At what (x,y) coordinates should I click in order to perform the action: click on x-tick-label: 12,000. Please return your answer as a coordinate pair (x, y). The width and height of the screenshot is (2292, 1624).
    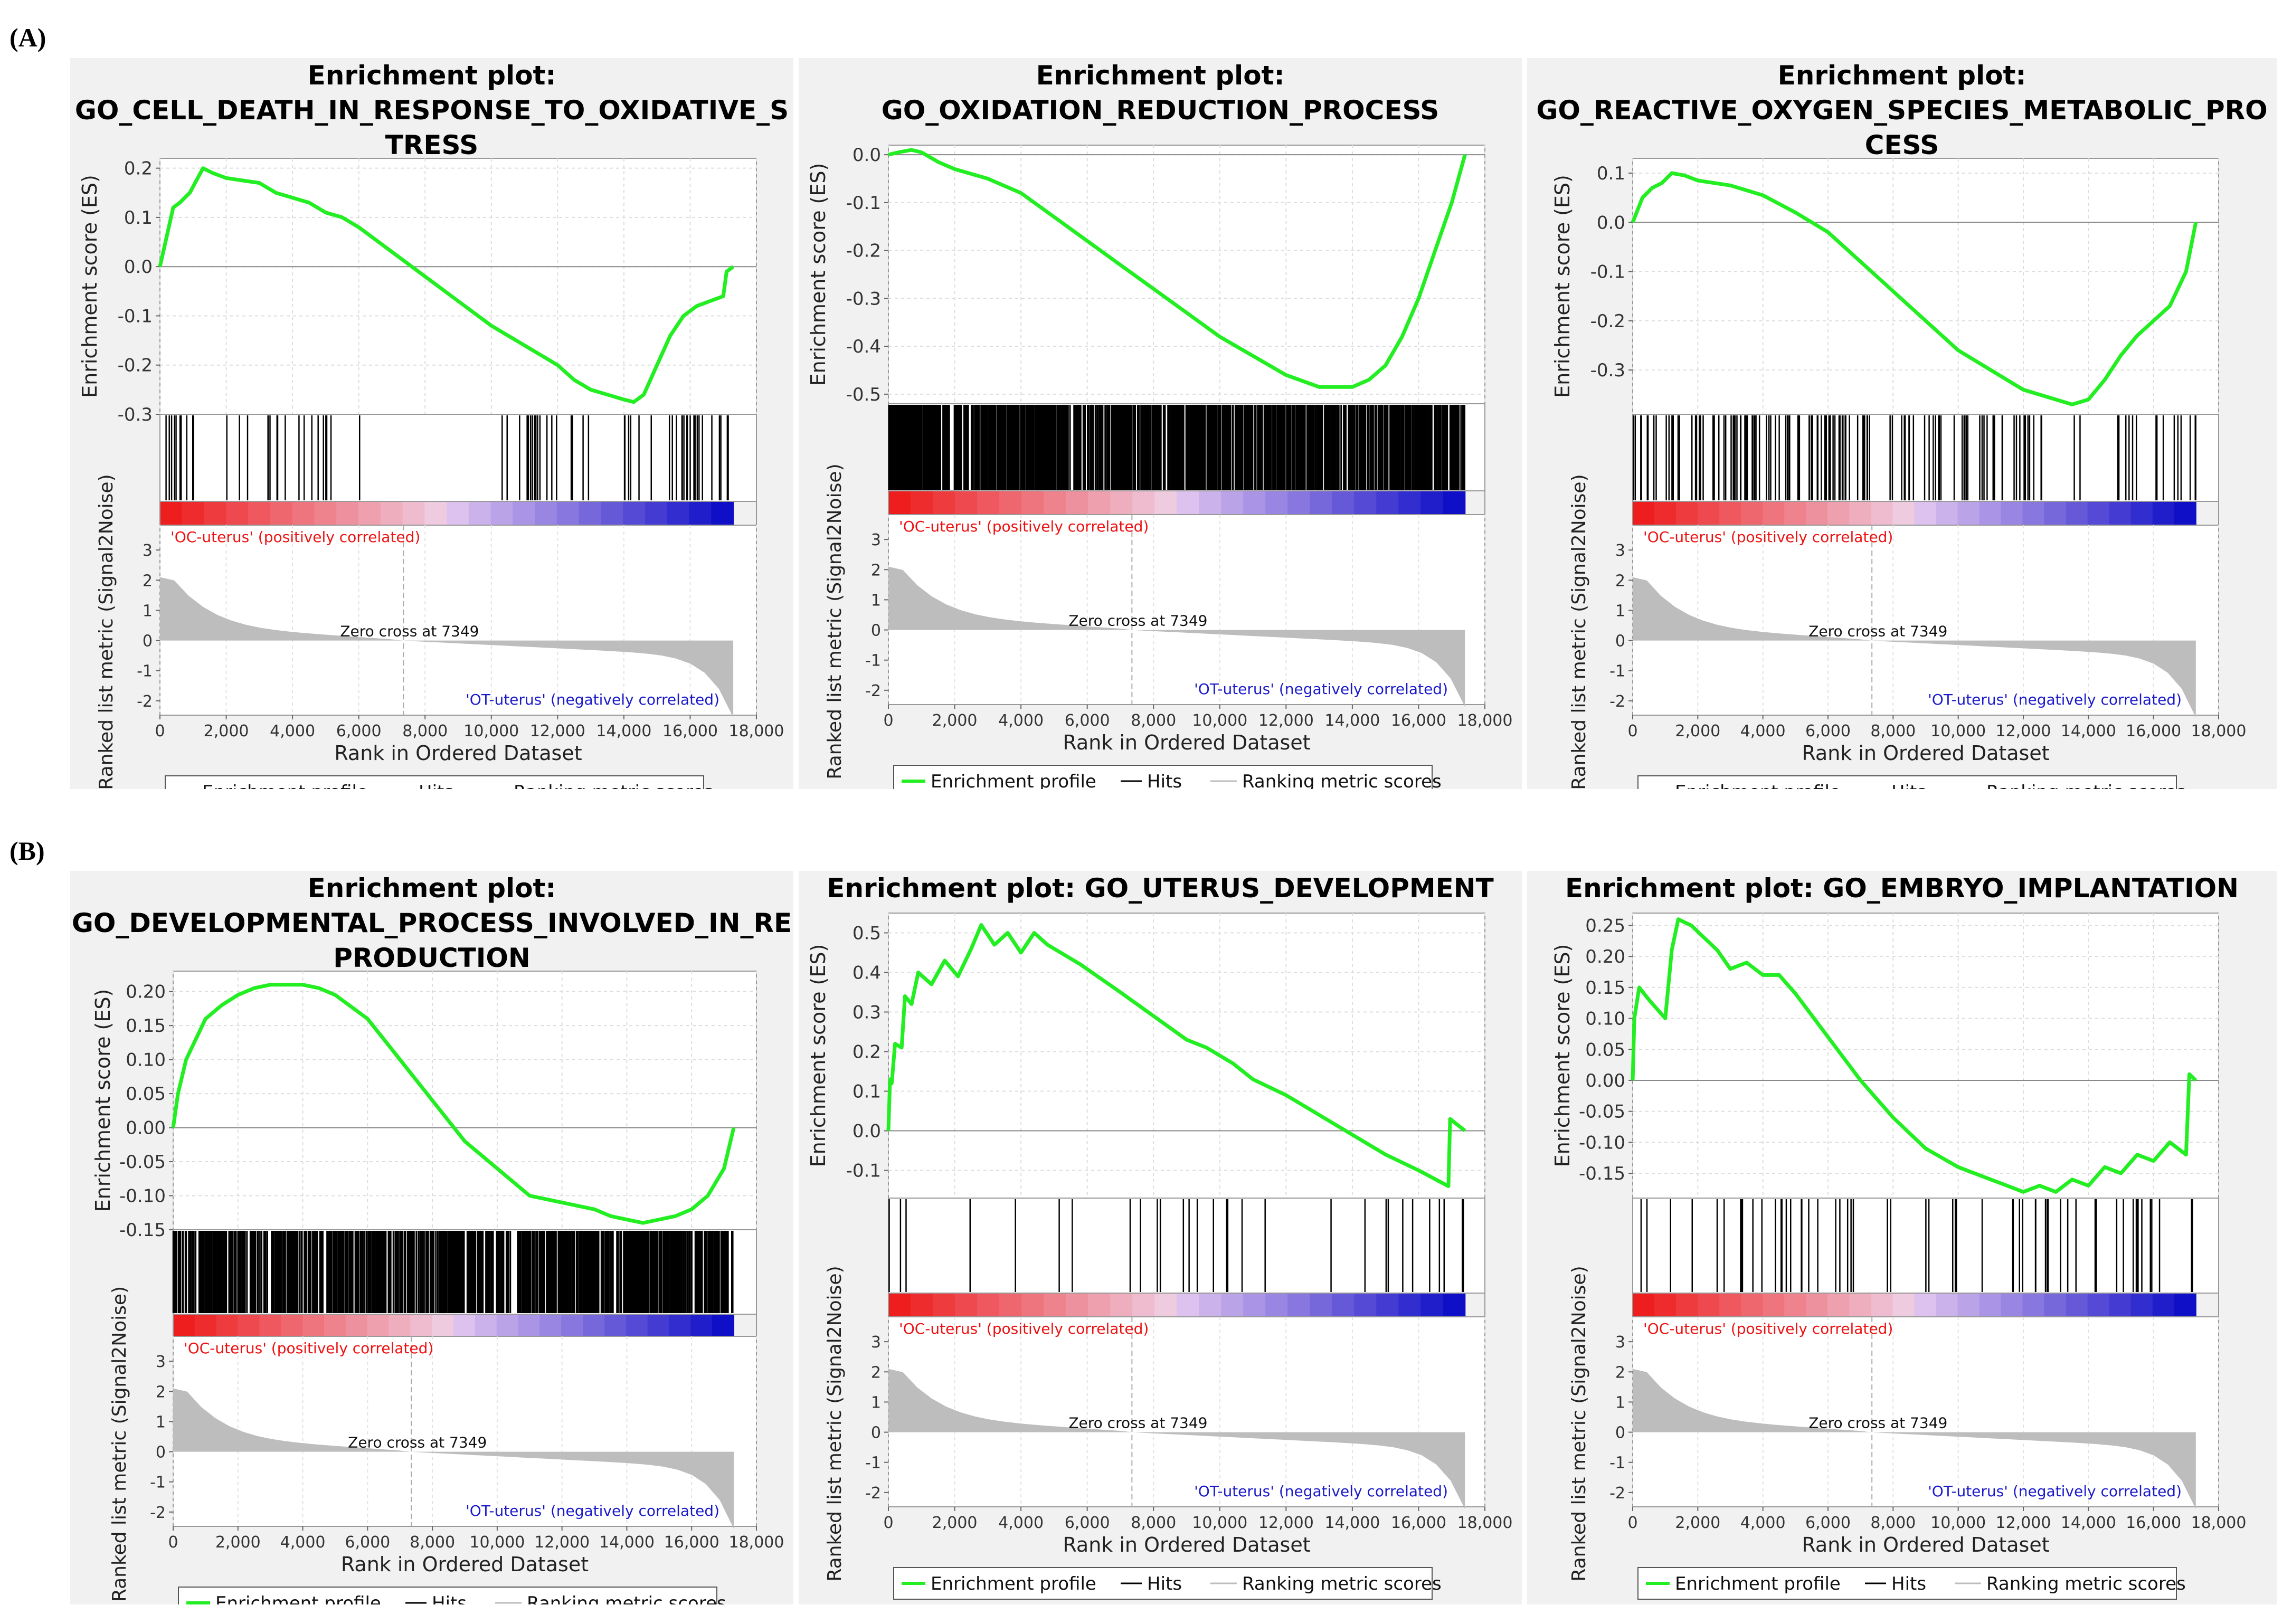
    Looking at the image, I should click on (2024, 731).